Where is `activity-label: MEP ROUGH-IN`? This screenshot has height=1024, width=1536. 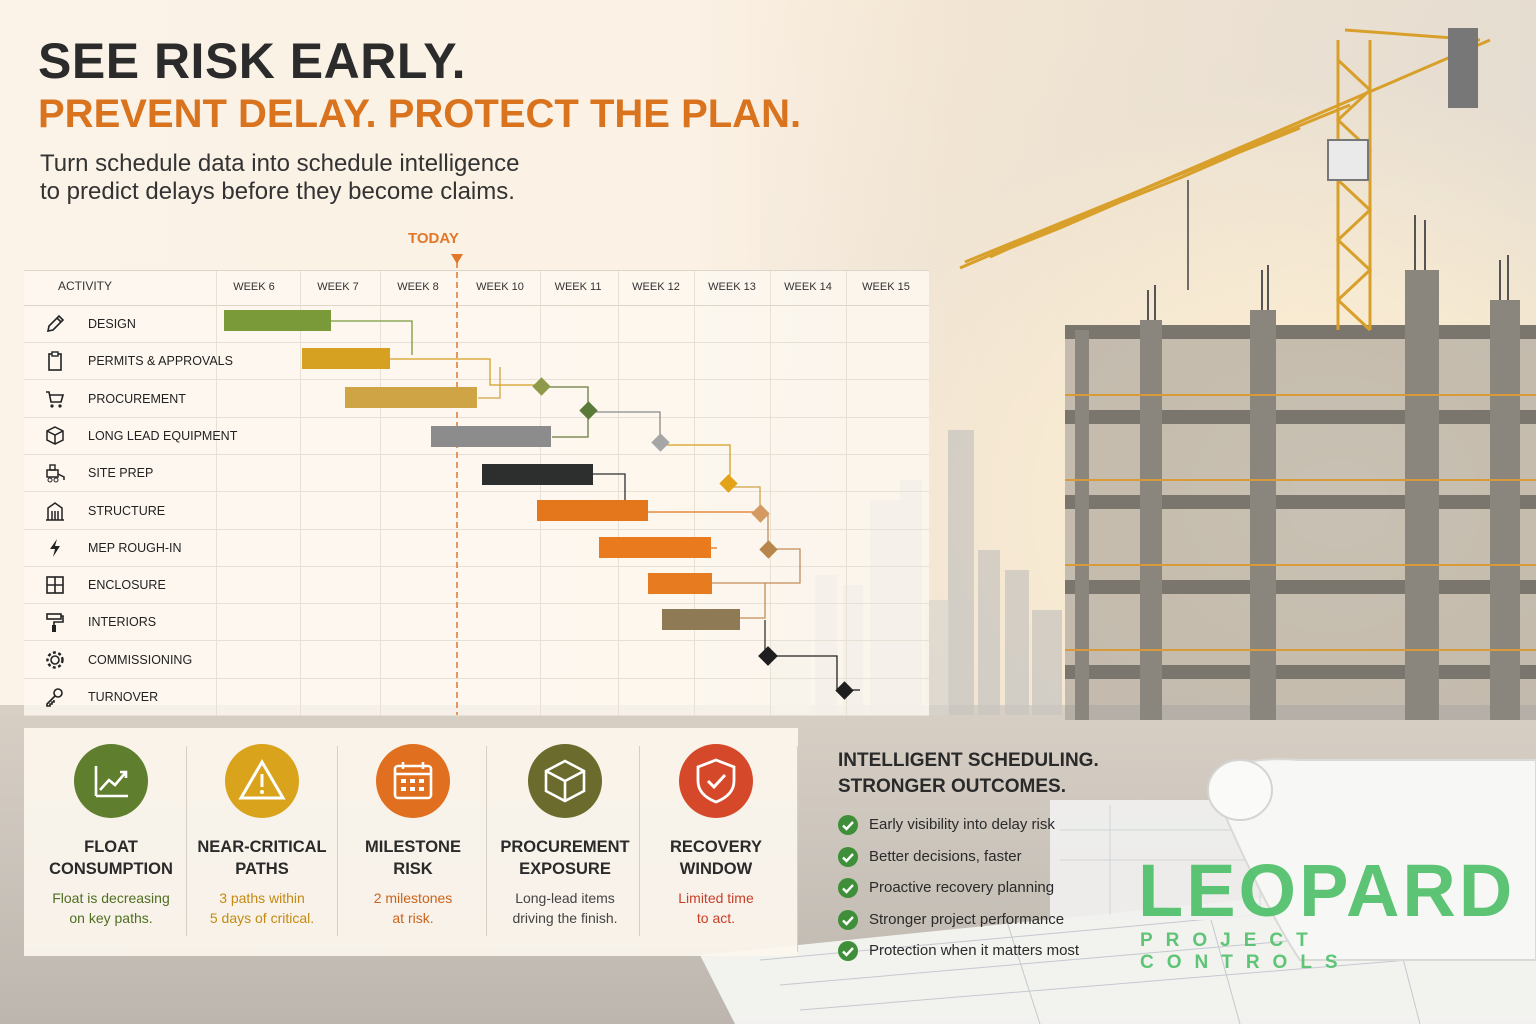
activity-label: MEP ROUGH-IN is located at coordinates (135, 547).